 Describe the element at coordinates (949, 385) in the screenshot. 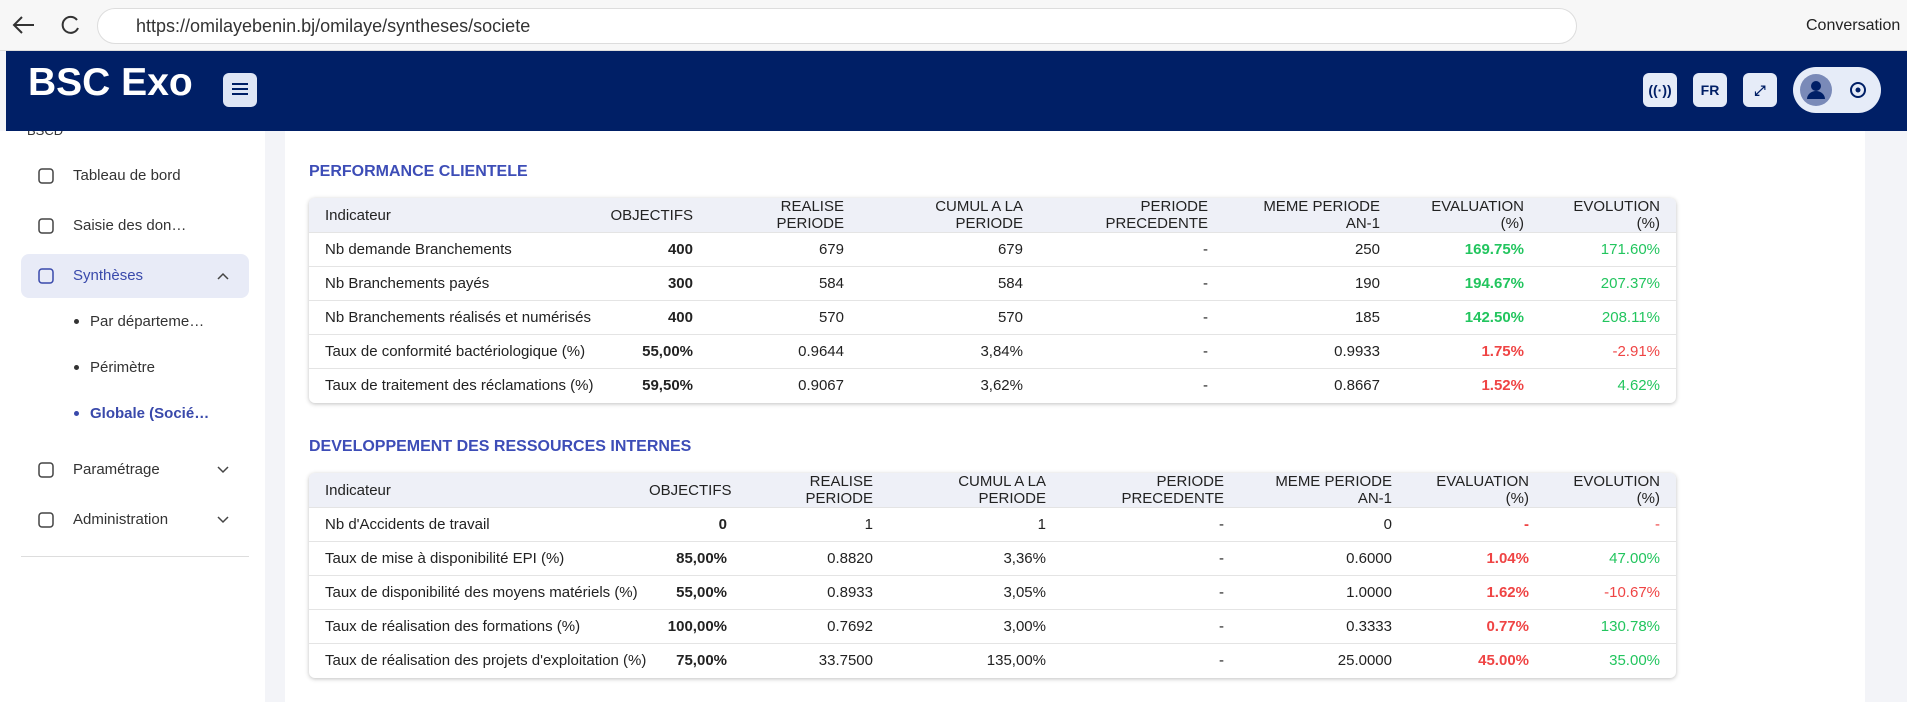

I see `table-cell: 3,62%` at that location.